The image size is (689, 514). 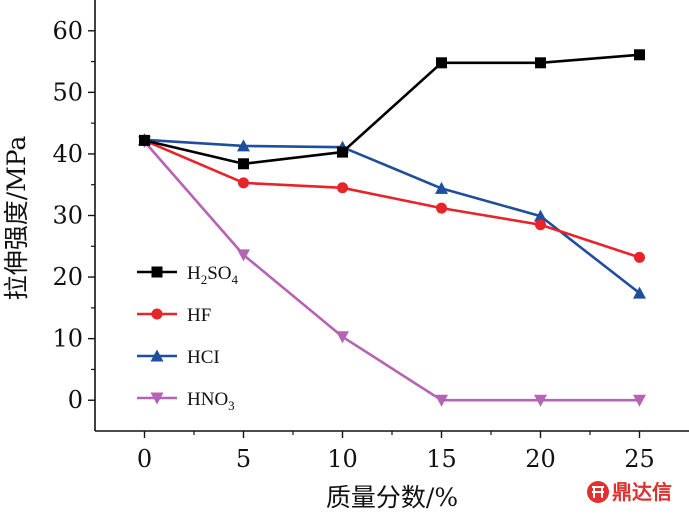 I want to click on legend-label: HCI, so click(x=203, y=357).